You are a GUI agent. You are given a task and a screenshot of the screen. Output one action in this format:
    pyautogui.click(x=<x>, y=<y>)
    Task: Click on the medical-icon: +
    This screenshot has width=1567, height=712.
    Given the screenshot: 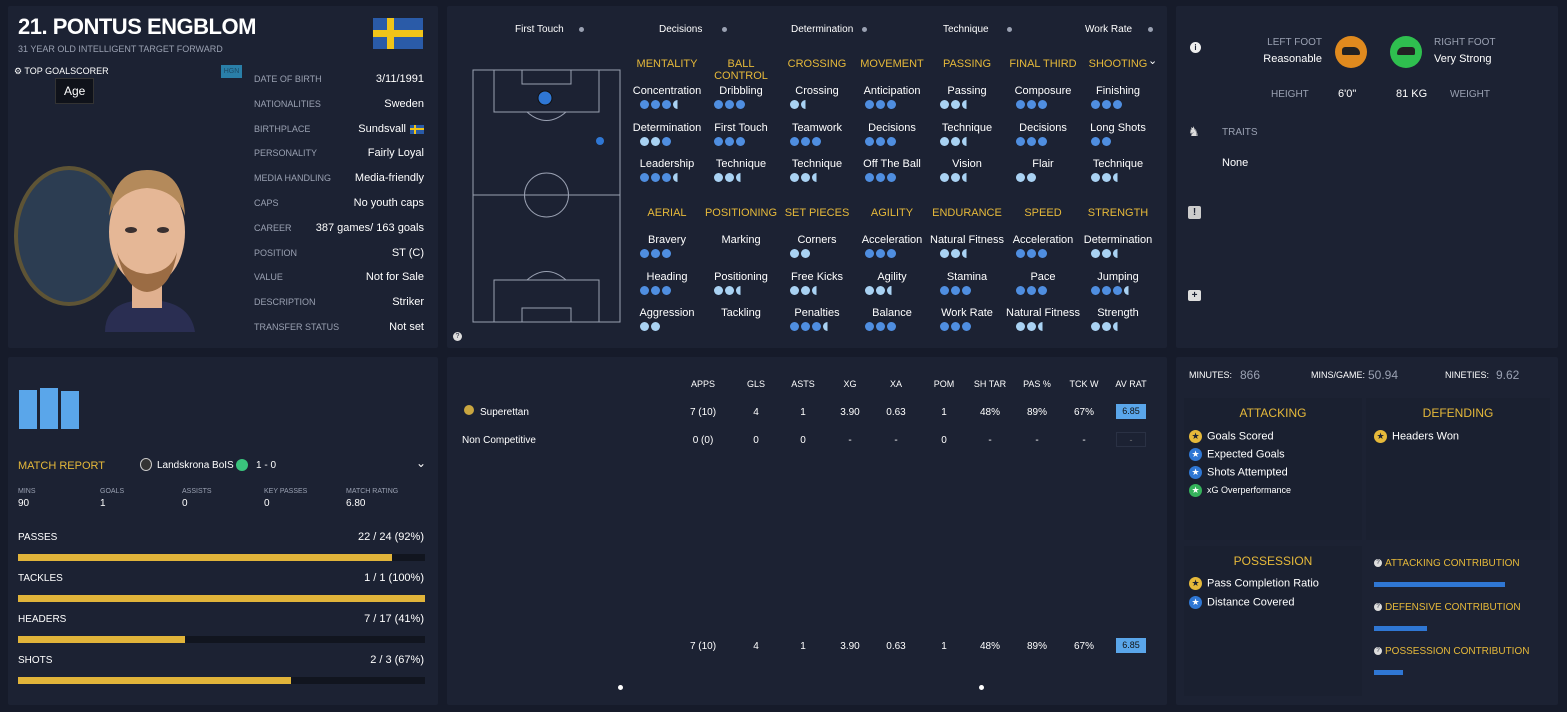 What is the action you would take?
    pyautogui.click(x=1194, y=295)
    